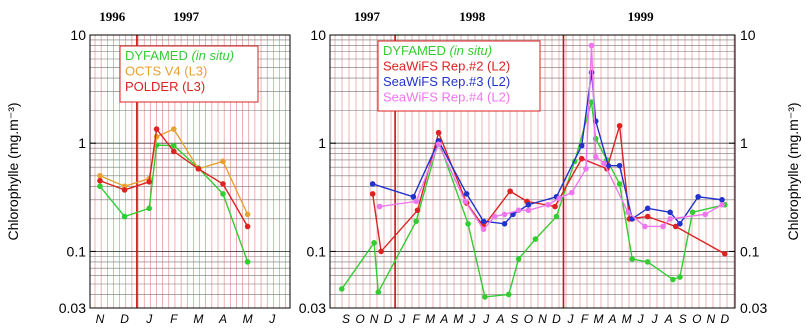  I want to click on year-label: 1998, so click(472, 16).